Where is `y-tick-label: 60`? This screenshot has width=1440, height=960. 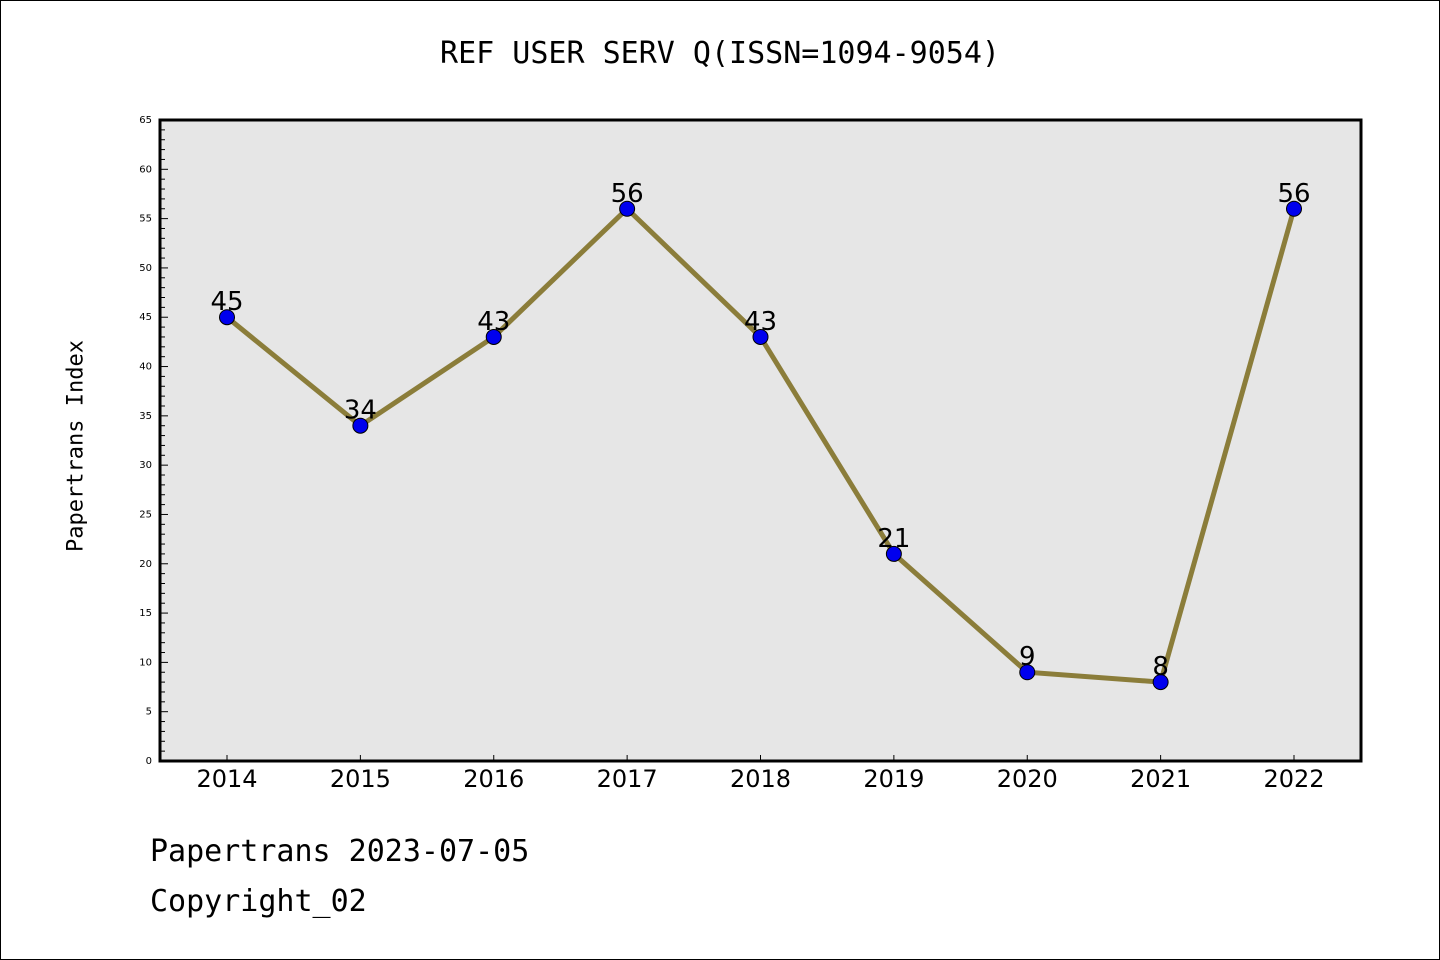 y-tick-label: 60 is located at coordinates (145, 169).